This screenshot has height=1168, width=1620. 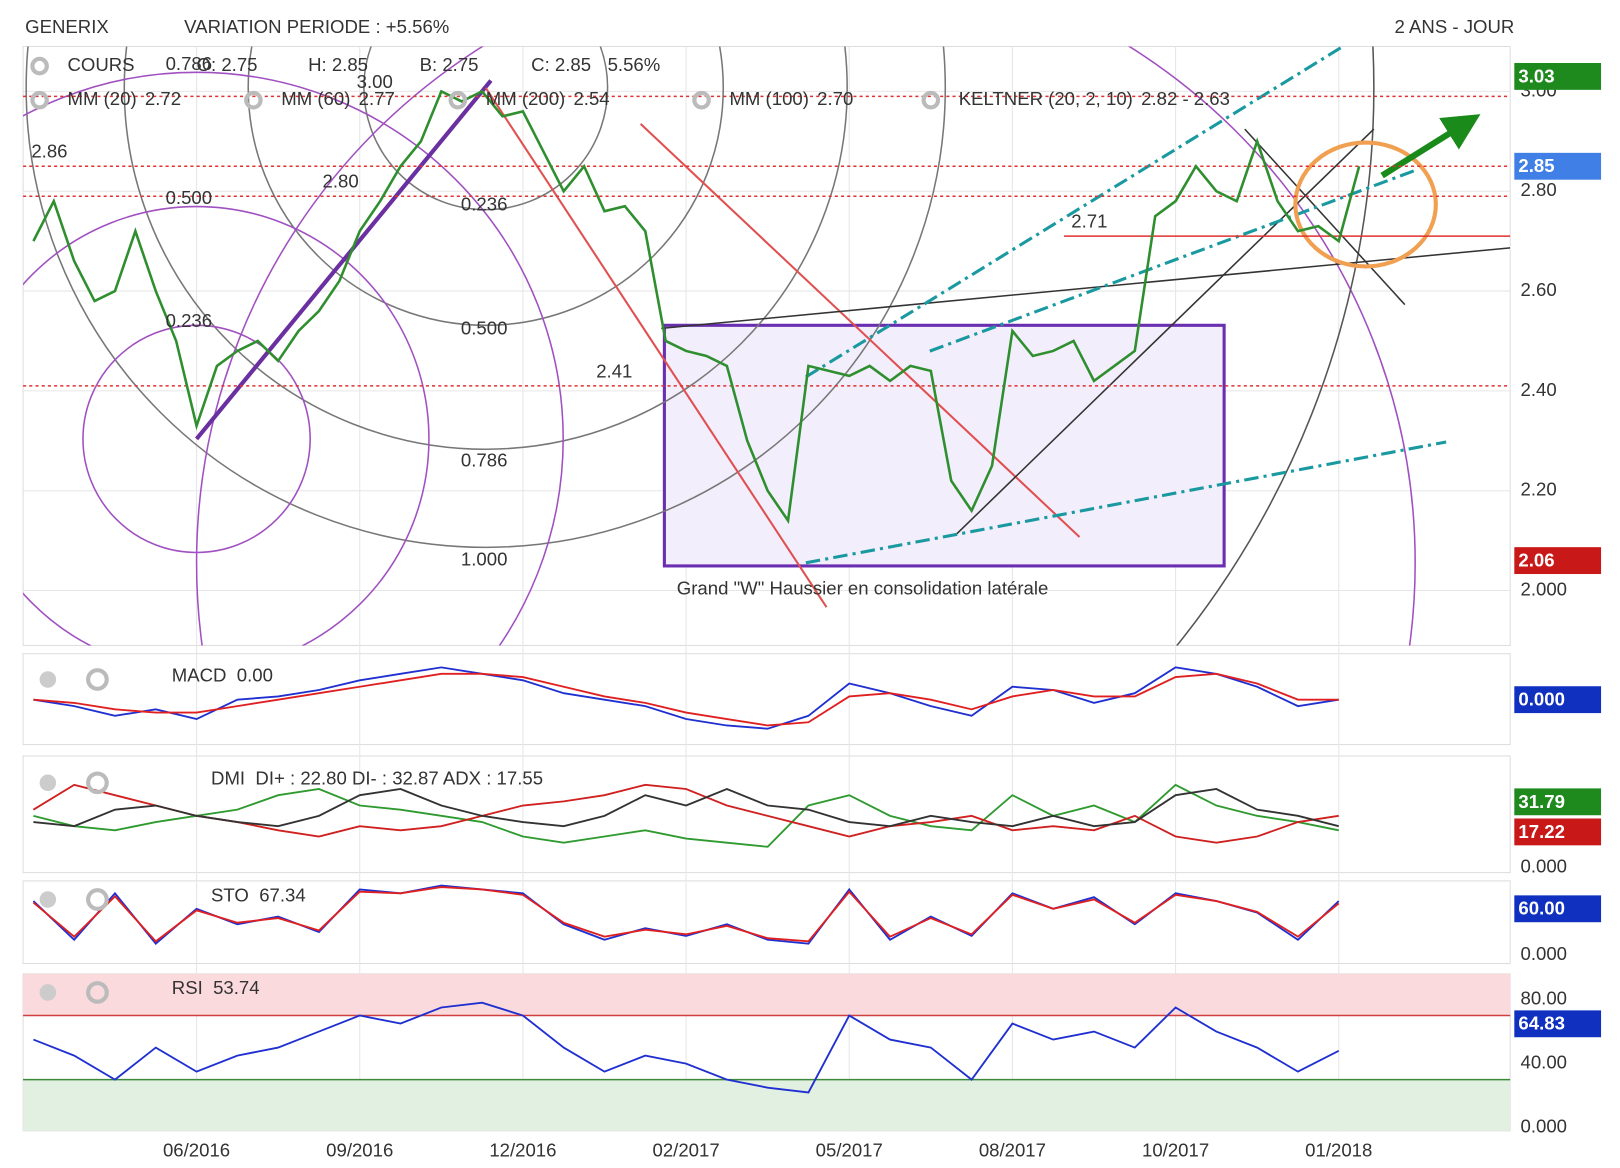 What do you see at coordinates (199, 674) in the screenshot?
I see `indicator-title: MACD` at bounding box center [199, 674].